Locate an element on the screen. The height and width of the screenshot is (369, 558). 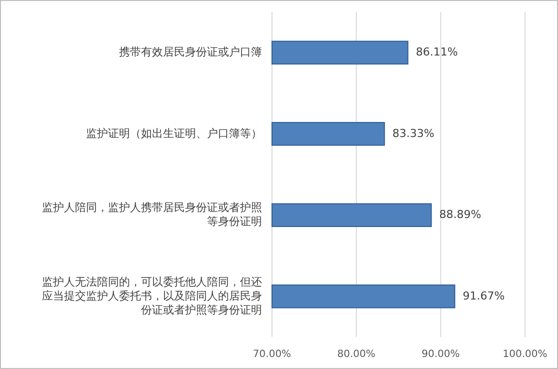
y-tick-label: 监护人陪同，监护人携带居民身份证或者护照等身份证明 is located at coordinates (152, 214).